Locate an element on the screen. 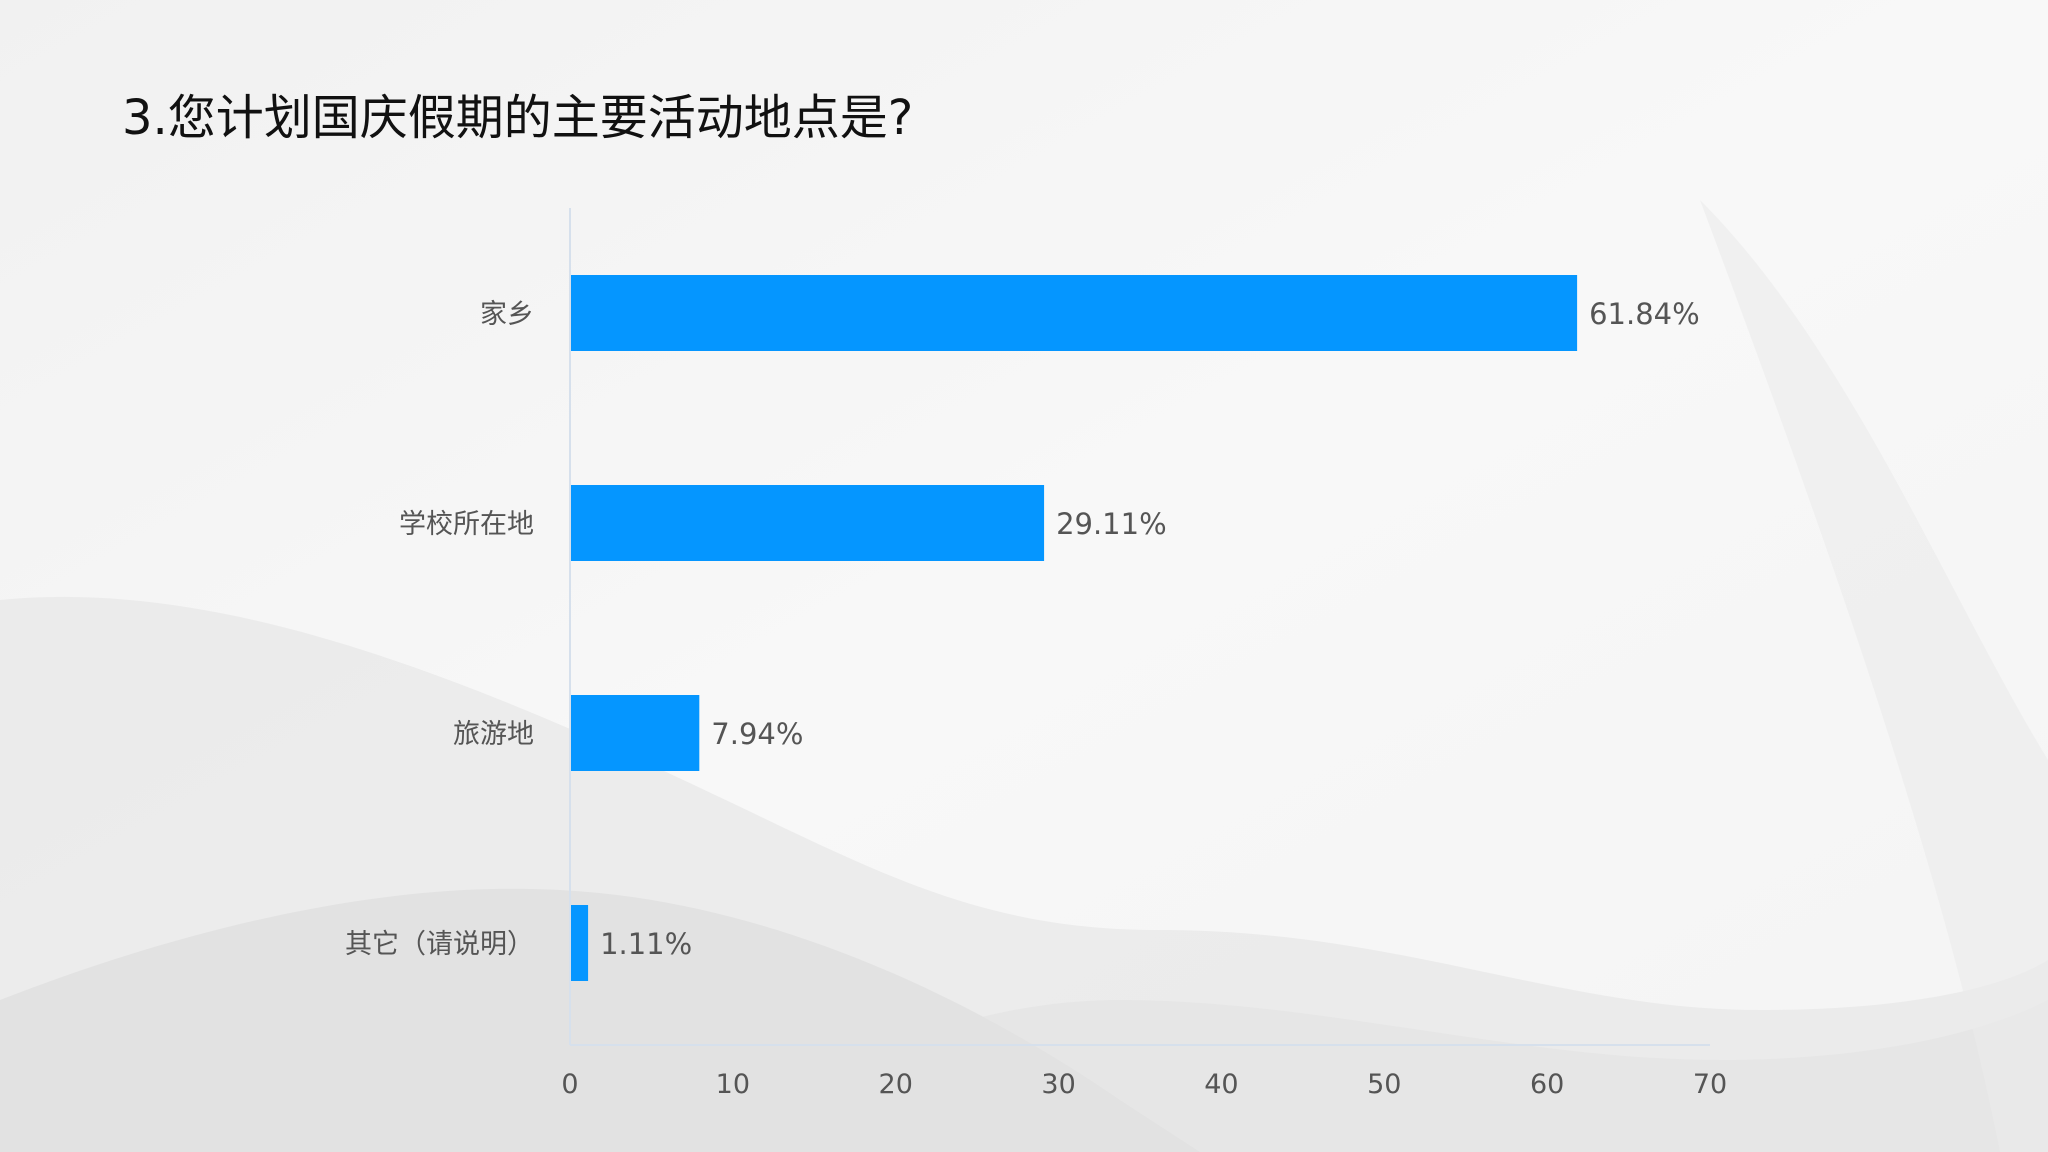 Image resolution: width=2048 pixels, height=1152 pixels. x-tick-label: 10 is located at coordinates (733, 1084).